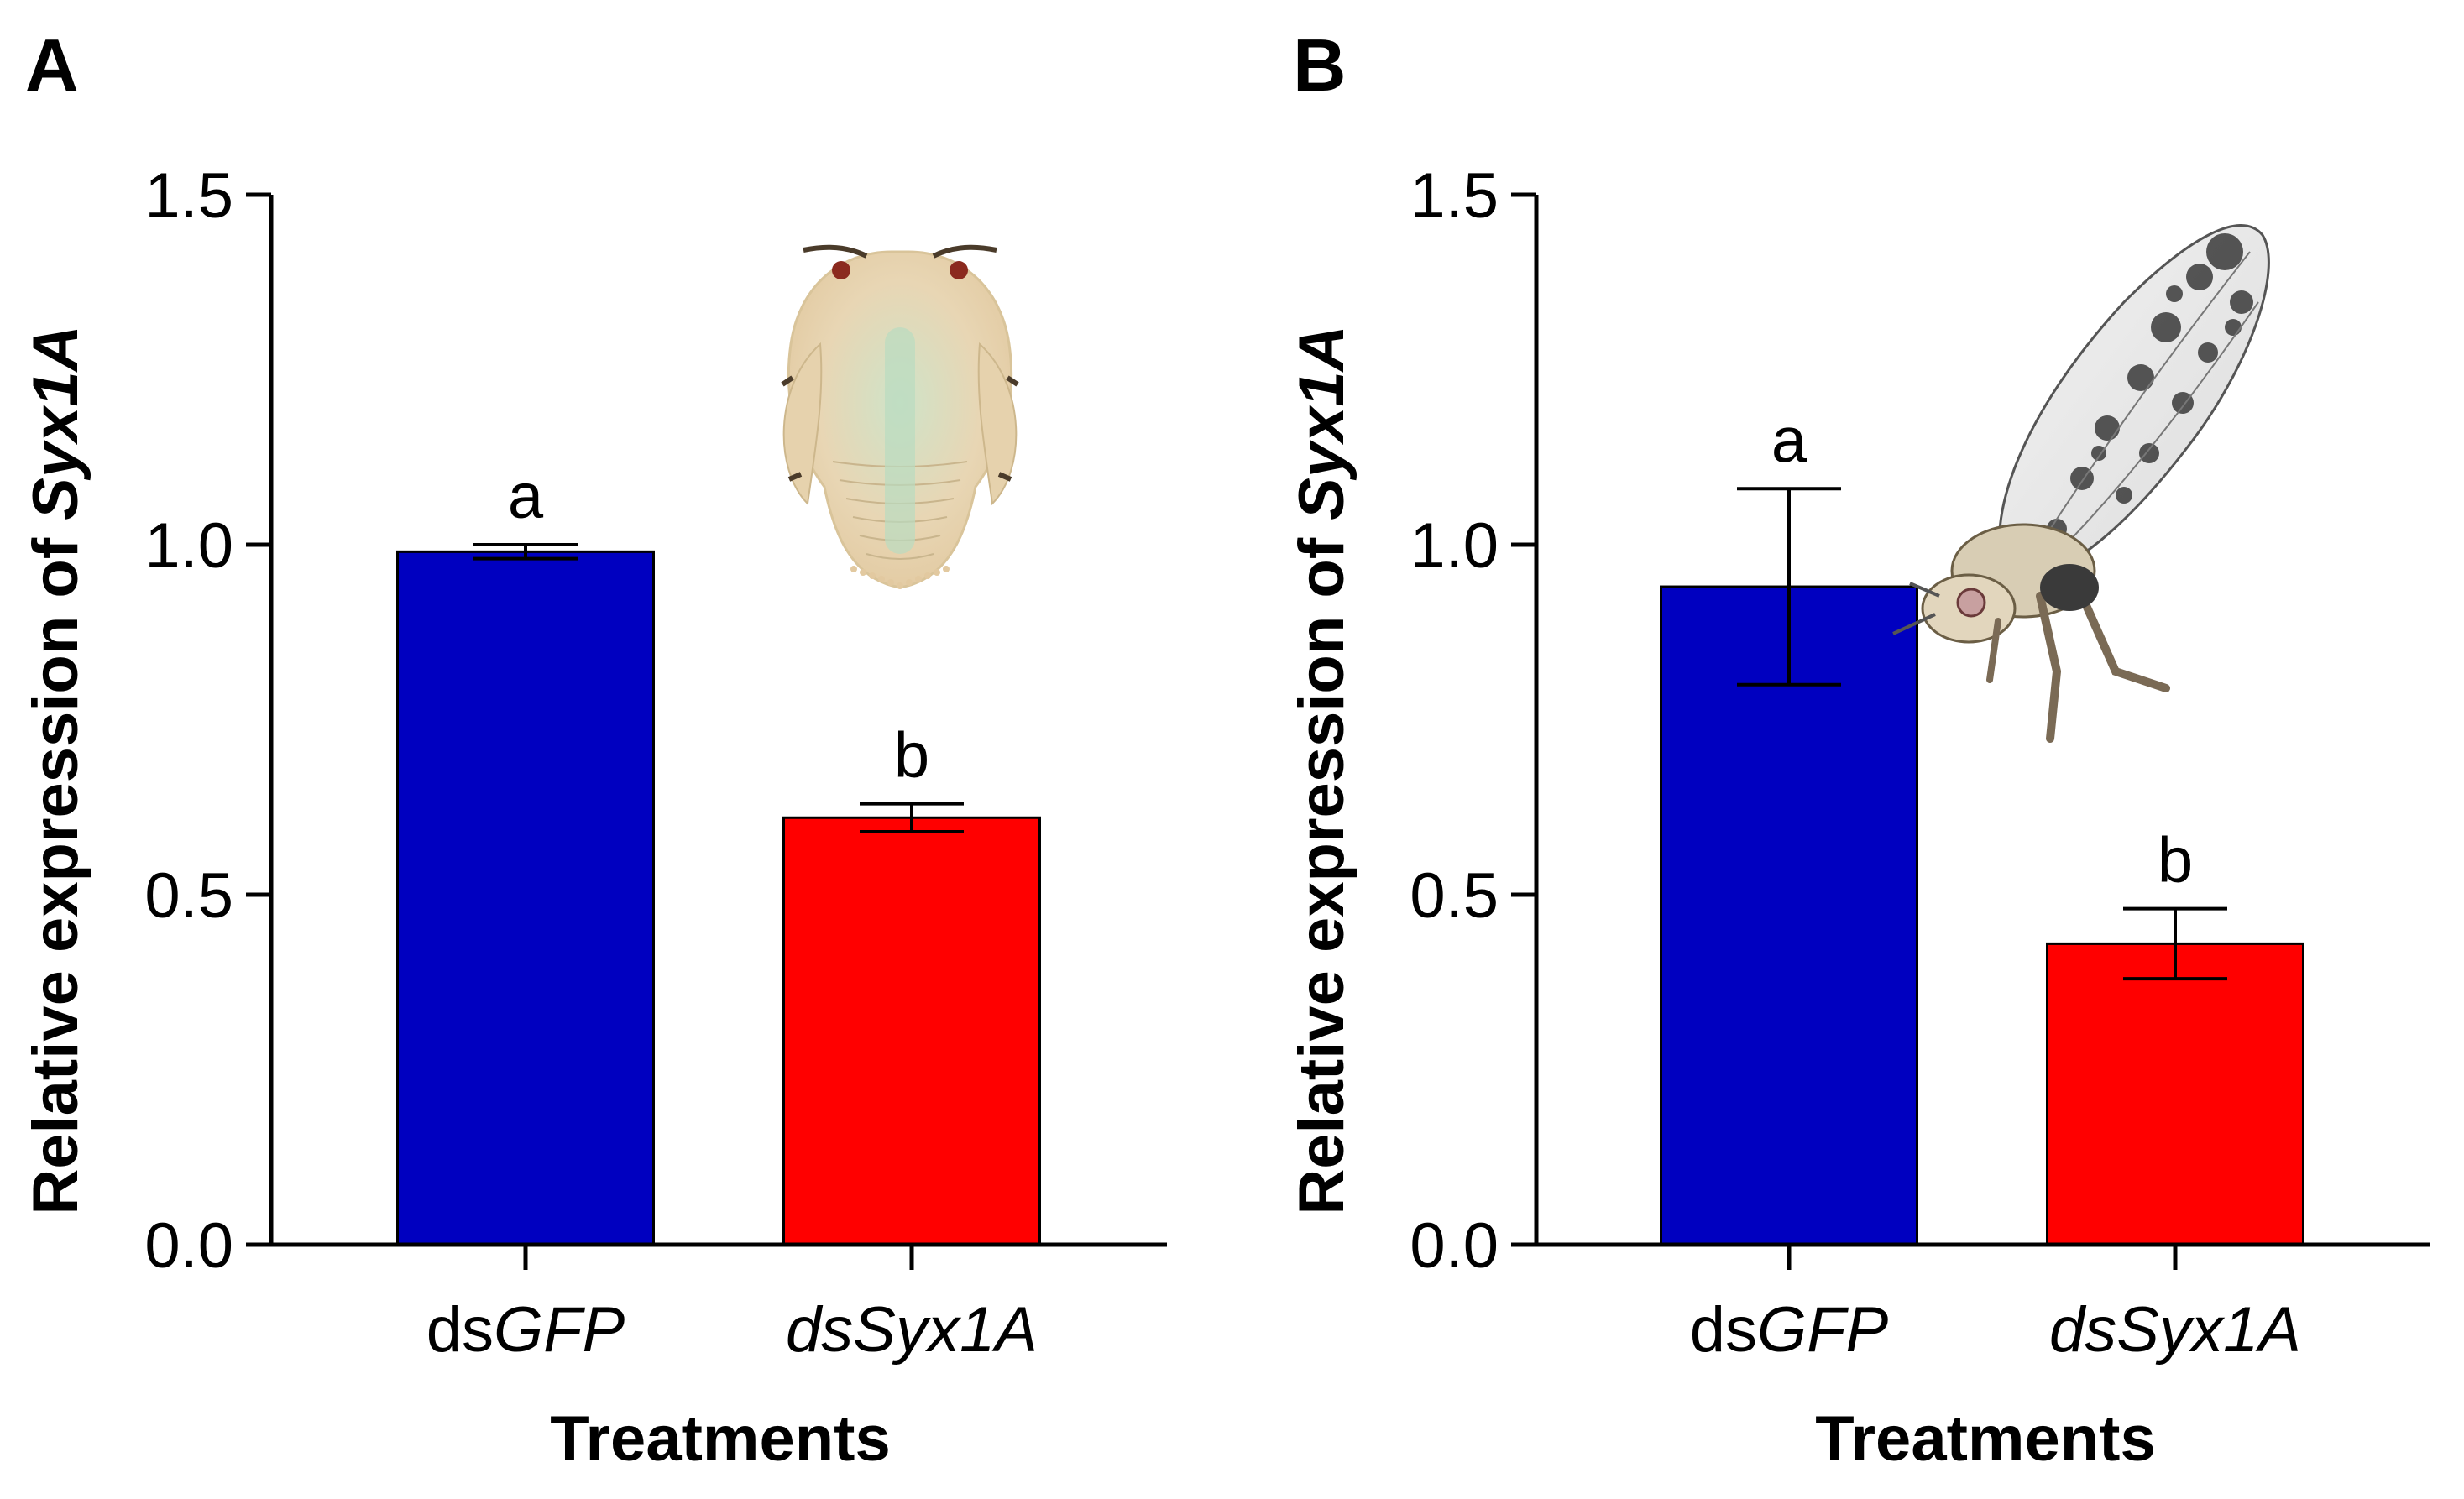 The width and height of the screenshot is (2464, 1499). I want to click on nymph-stripe, so click(900, 440).